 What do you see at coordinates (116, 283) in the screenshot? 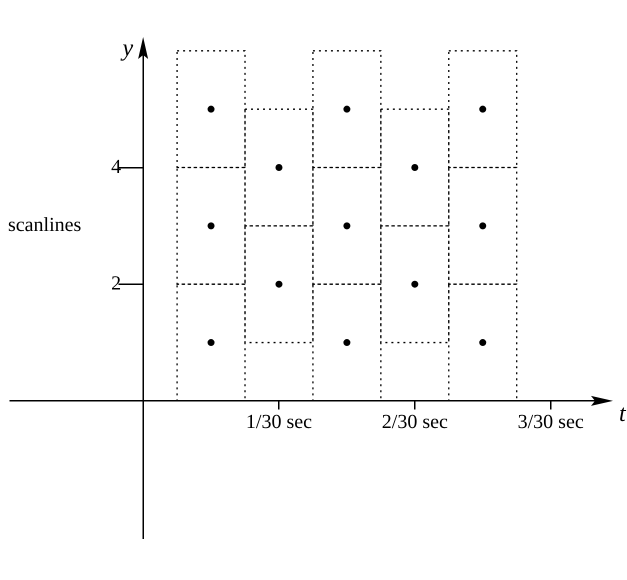
I see `y-tick-label: 2` at bounding box center [116, 283].